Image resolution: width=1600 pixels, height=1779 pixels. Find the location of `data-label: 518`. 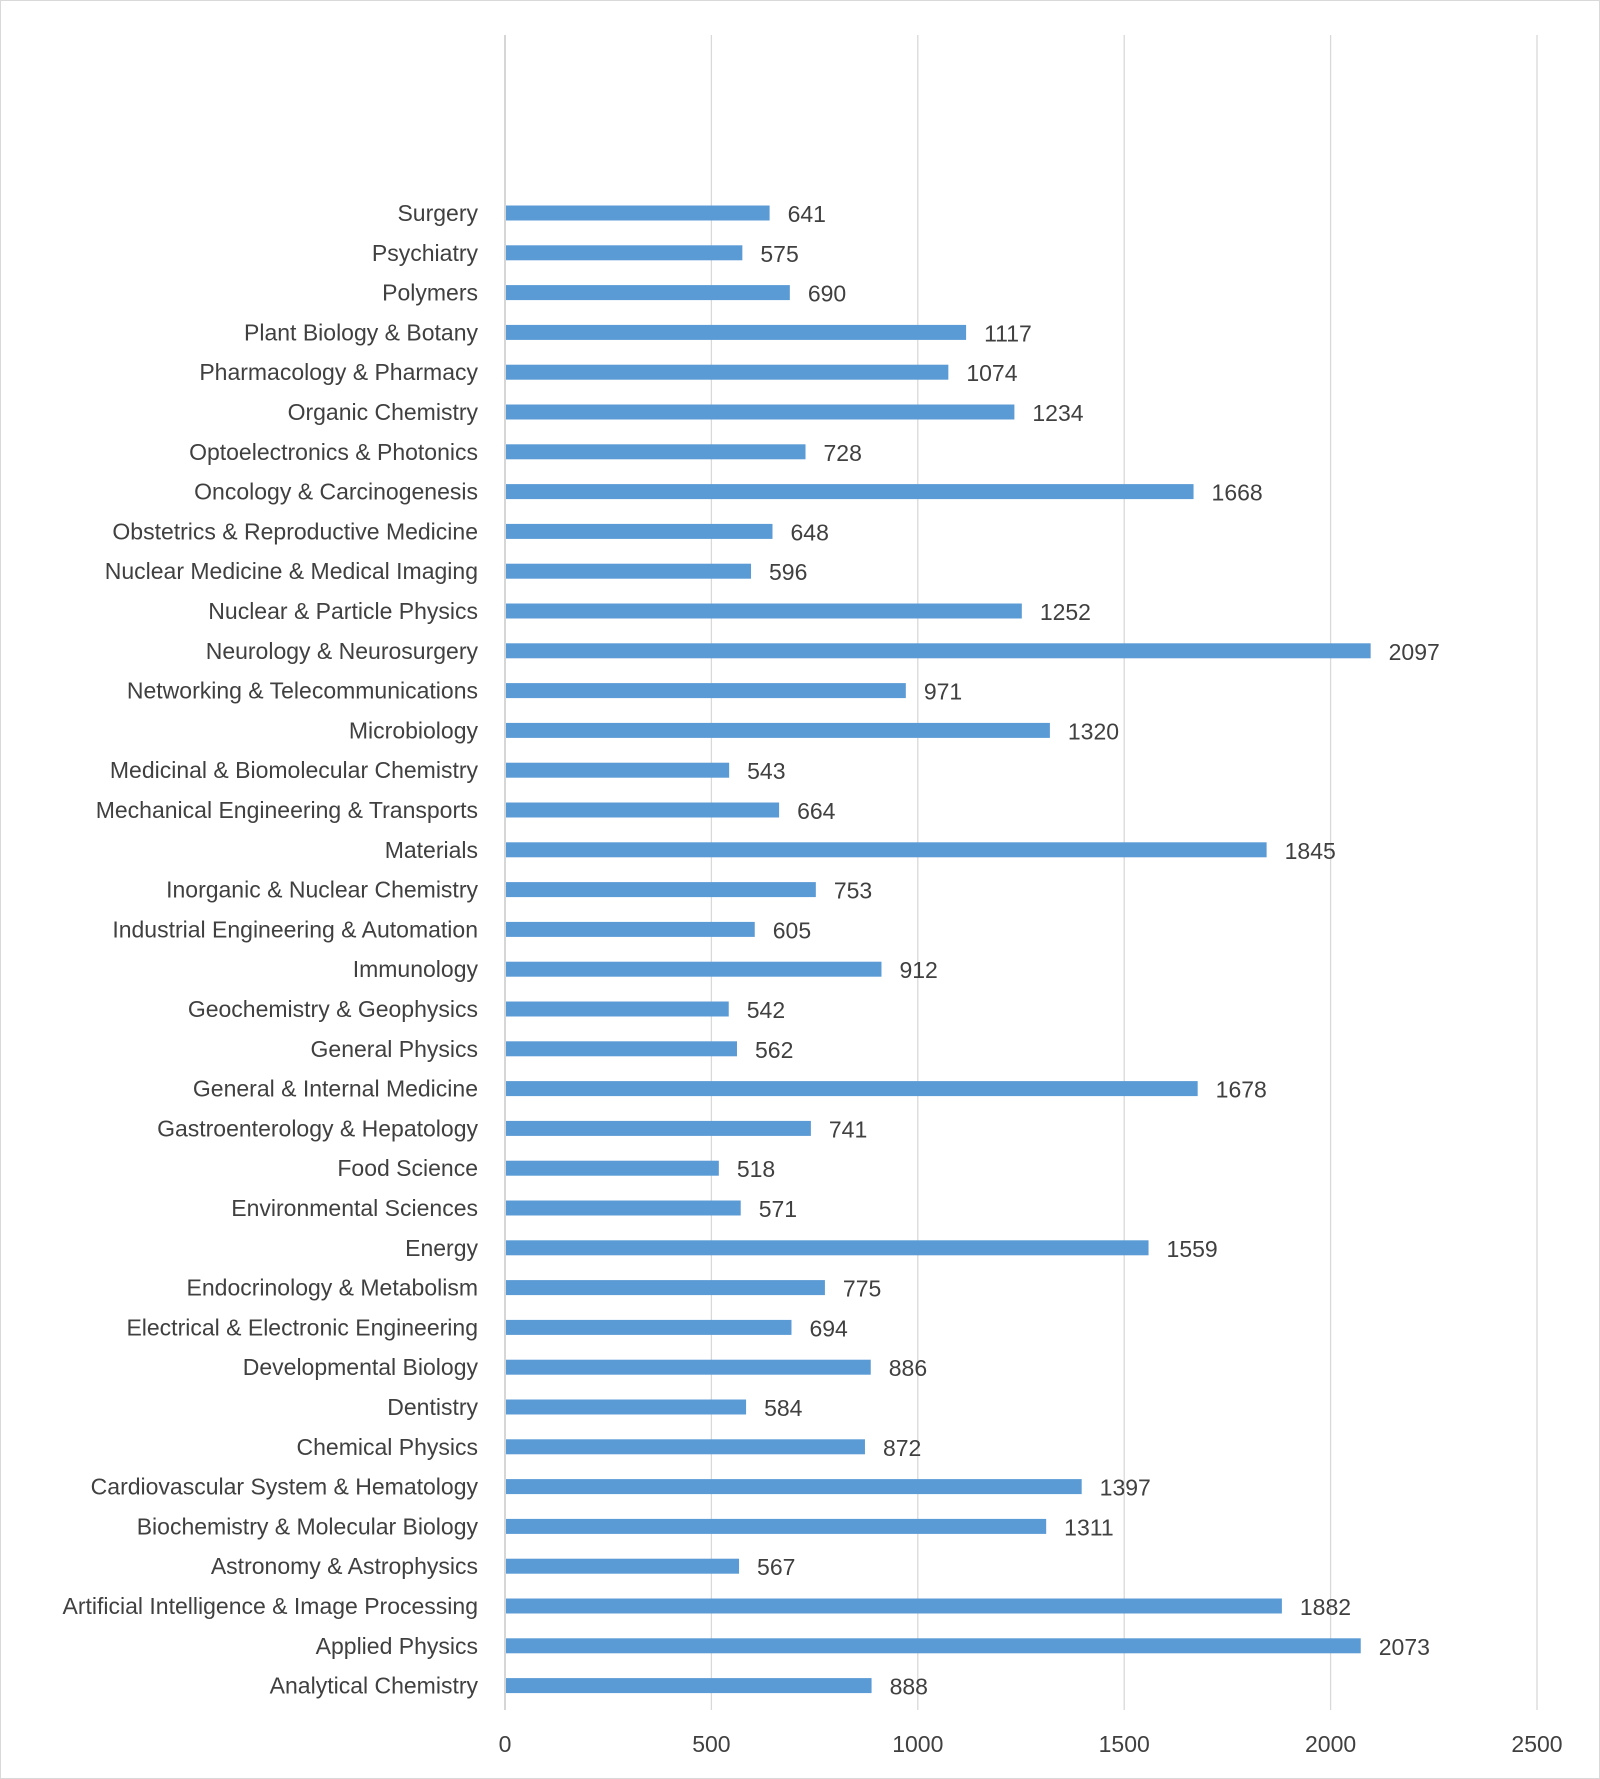

data-label: 518 is located at coordinates (756, 1169).